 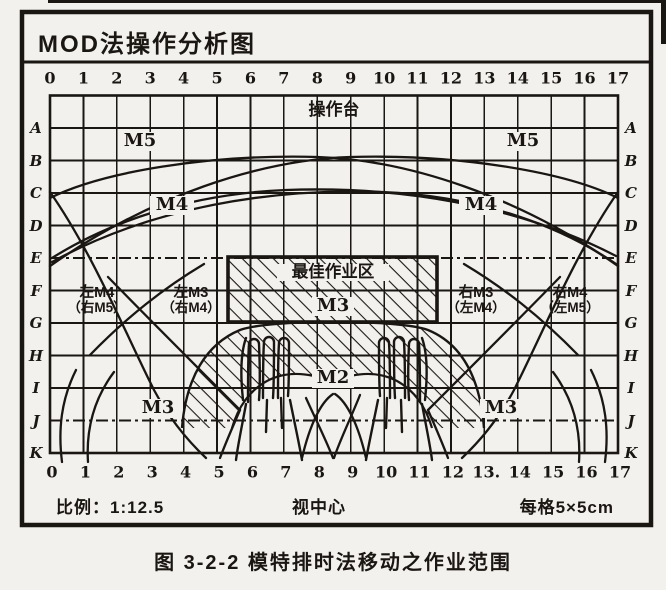 I want to click on top-tick-8: 8, so click(x=317, y=78).